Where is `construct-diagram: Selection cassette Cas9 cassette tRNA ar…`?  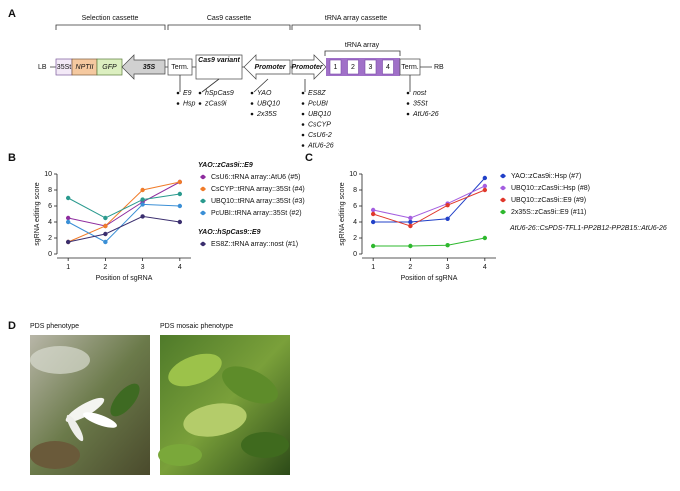
construct-diagram: Selection cassette Cas9 cassette tRNA ar… is located at coordinates (241, 54).